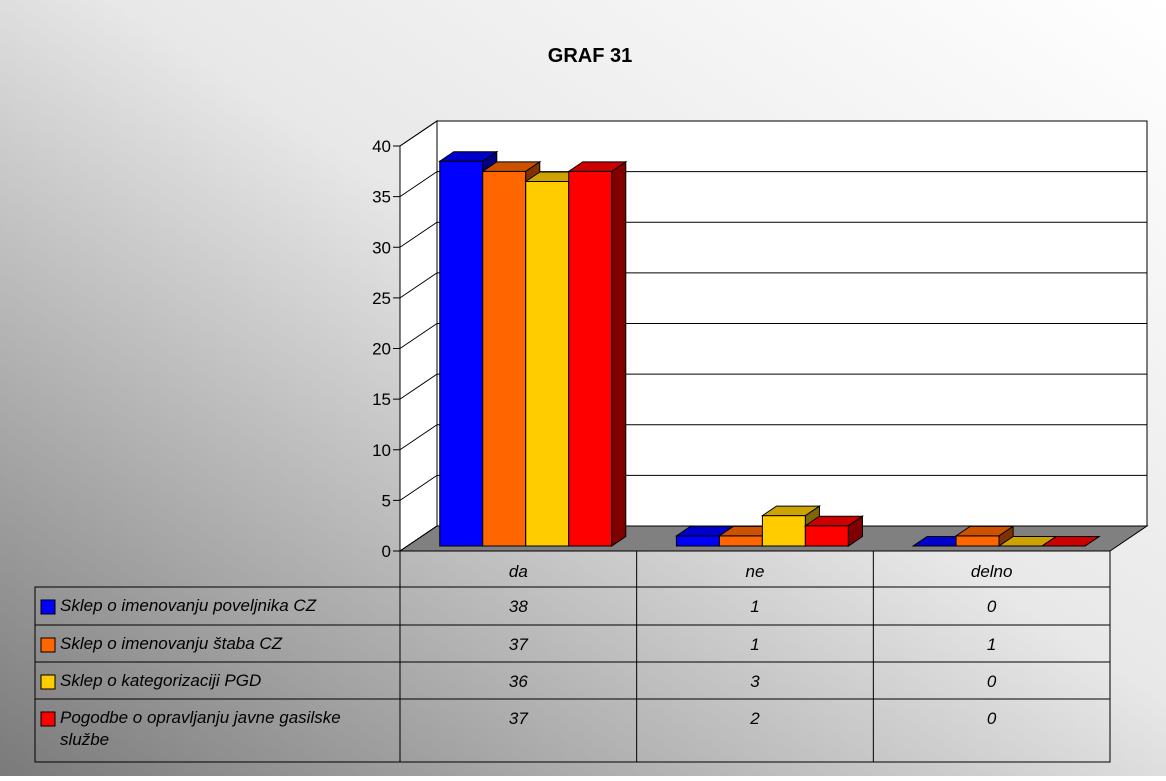 The width and height of the screenshot is (1166, 781). Describe the element at coordinates (754, 718) in the screenshot. I see `table-value: 2` at that location.